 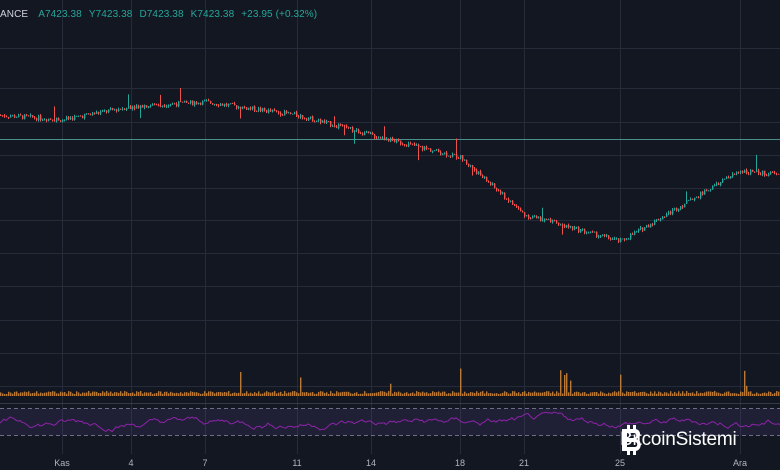 What do you see at coordinates (390, 382) in the screenshot?
I see `volume-series` at bounding box center [390, 382].